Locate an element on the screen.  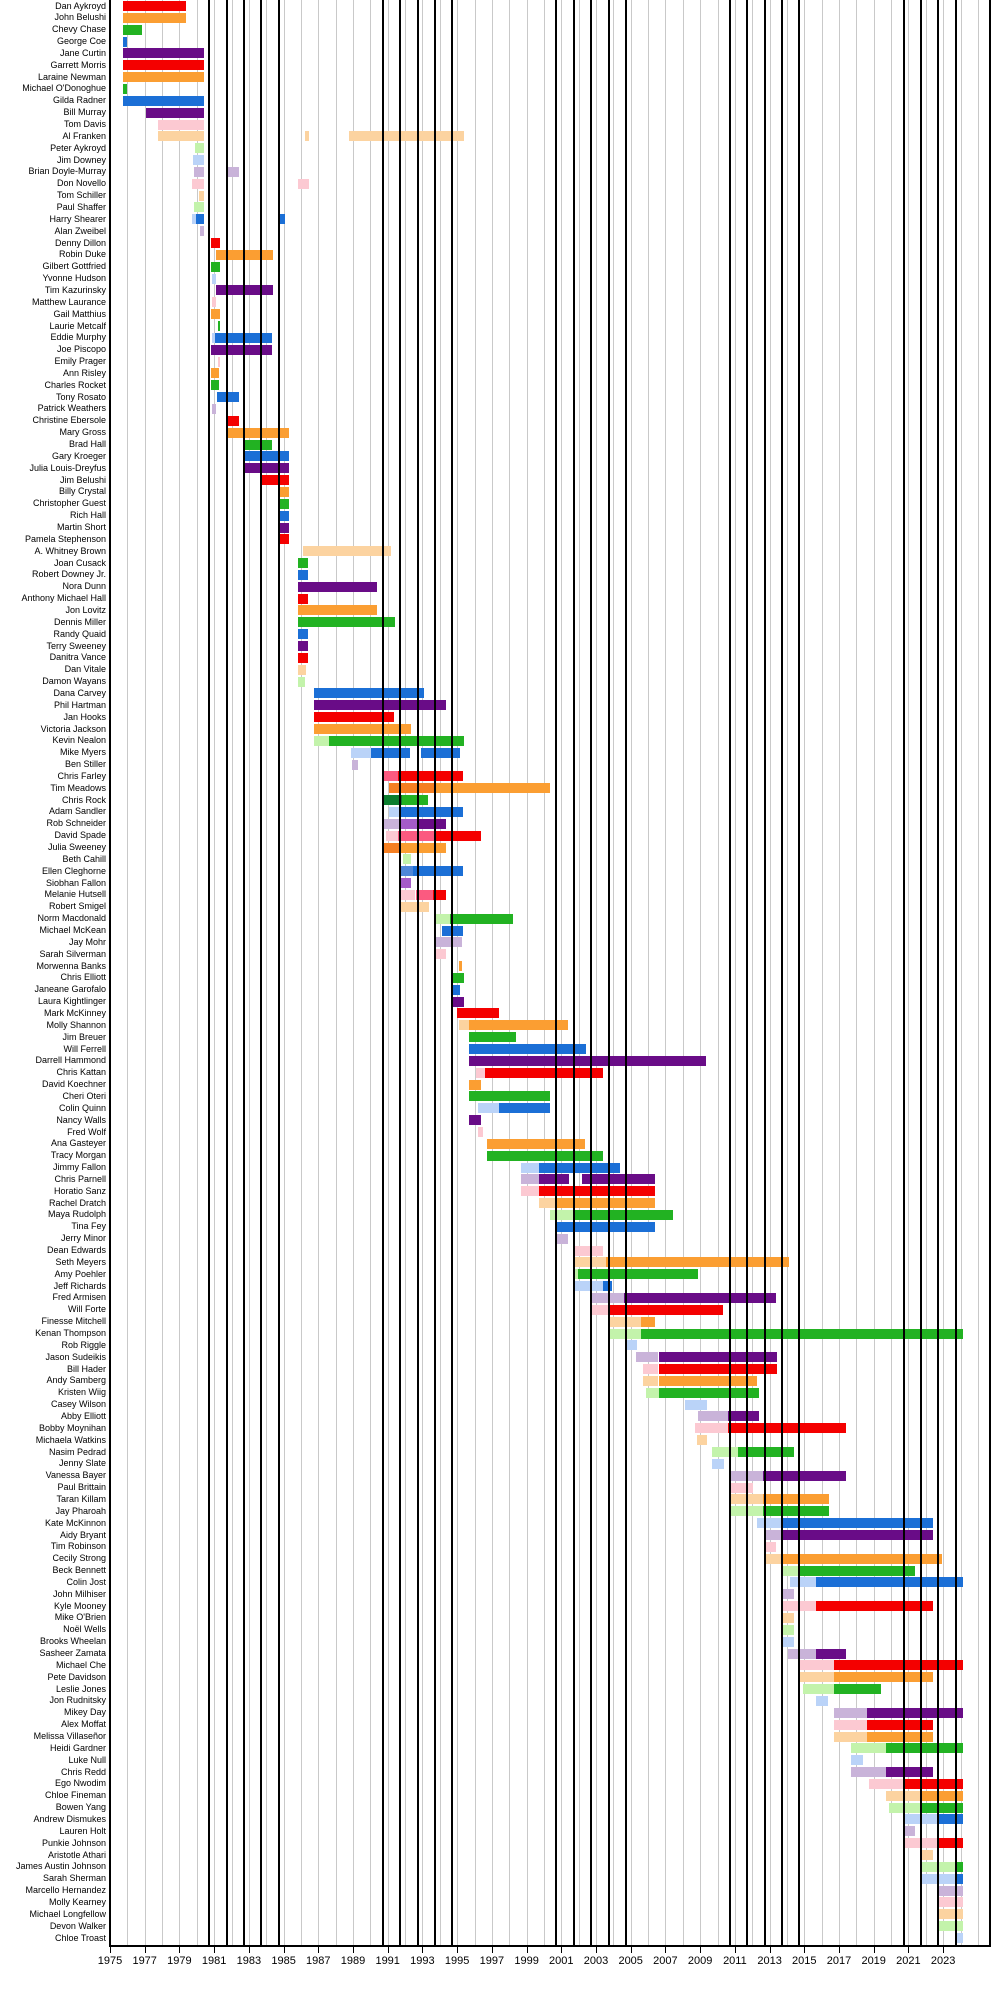
cast-member-label: Nancy Walls is located at coordinates (81, 1119).